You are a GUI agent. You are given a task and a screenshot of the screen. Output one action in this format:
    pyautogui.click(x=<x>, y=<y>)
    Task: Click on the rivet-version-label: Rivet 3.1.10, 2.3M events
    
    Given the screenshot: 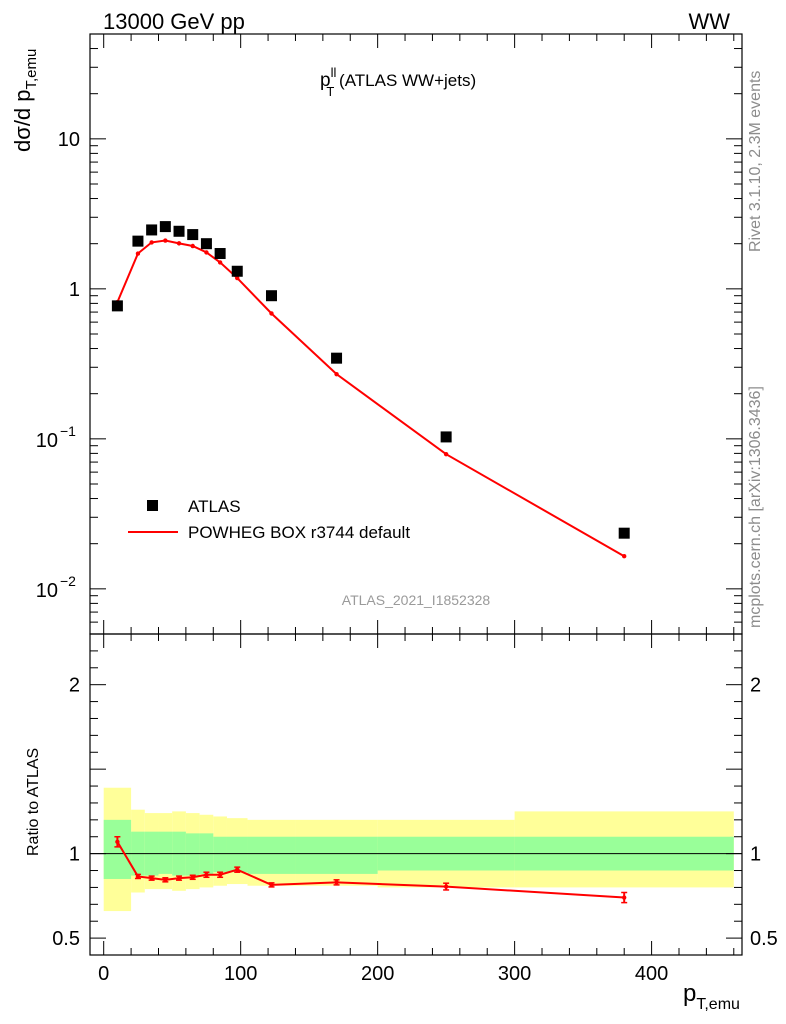 What is the action you would take?
    pyautogui.click(x=755, y=161)
    